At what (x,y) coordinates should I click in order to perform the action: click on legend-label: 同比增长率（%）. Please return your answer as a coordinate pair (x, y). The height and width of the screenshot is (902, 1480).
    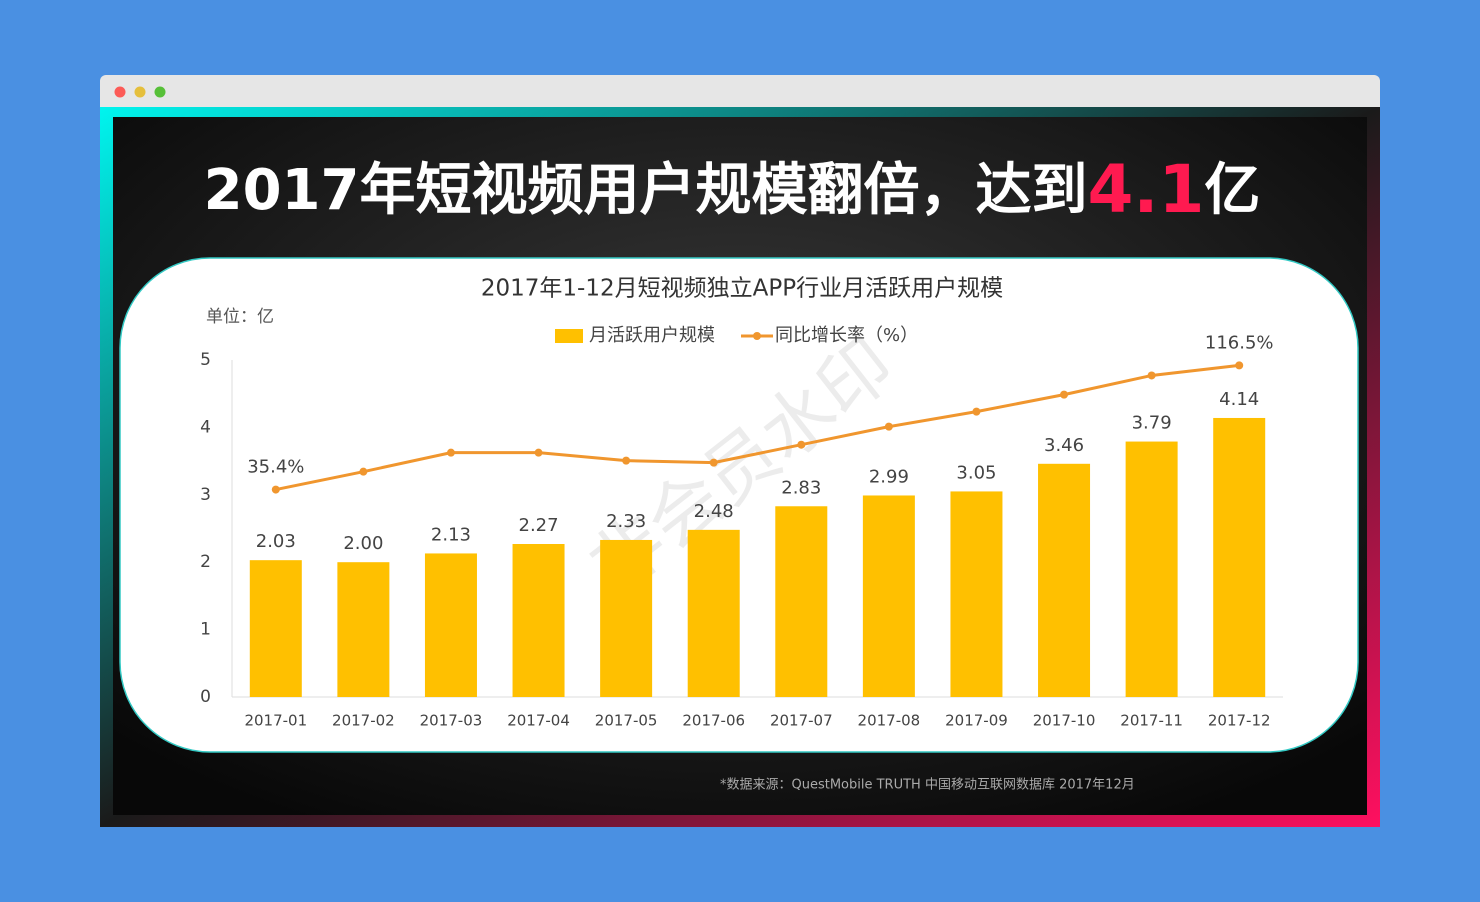
    Looking at the image, I should click on (846, 335).